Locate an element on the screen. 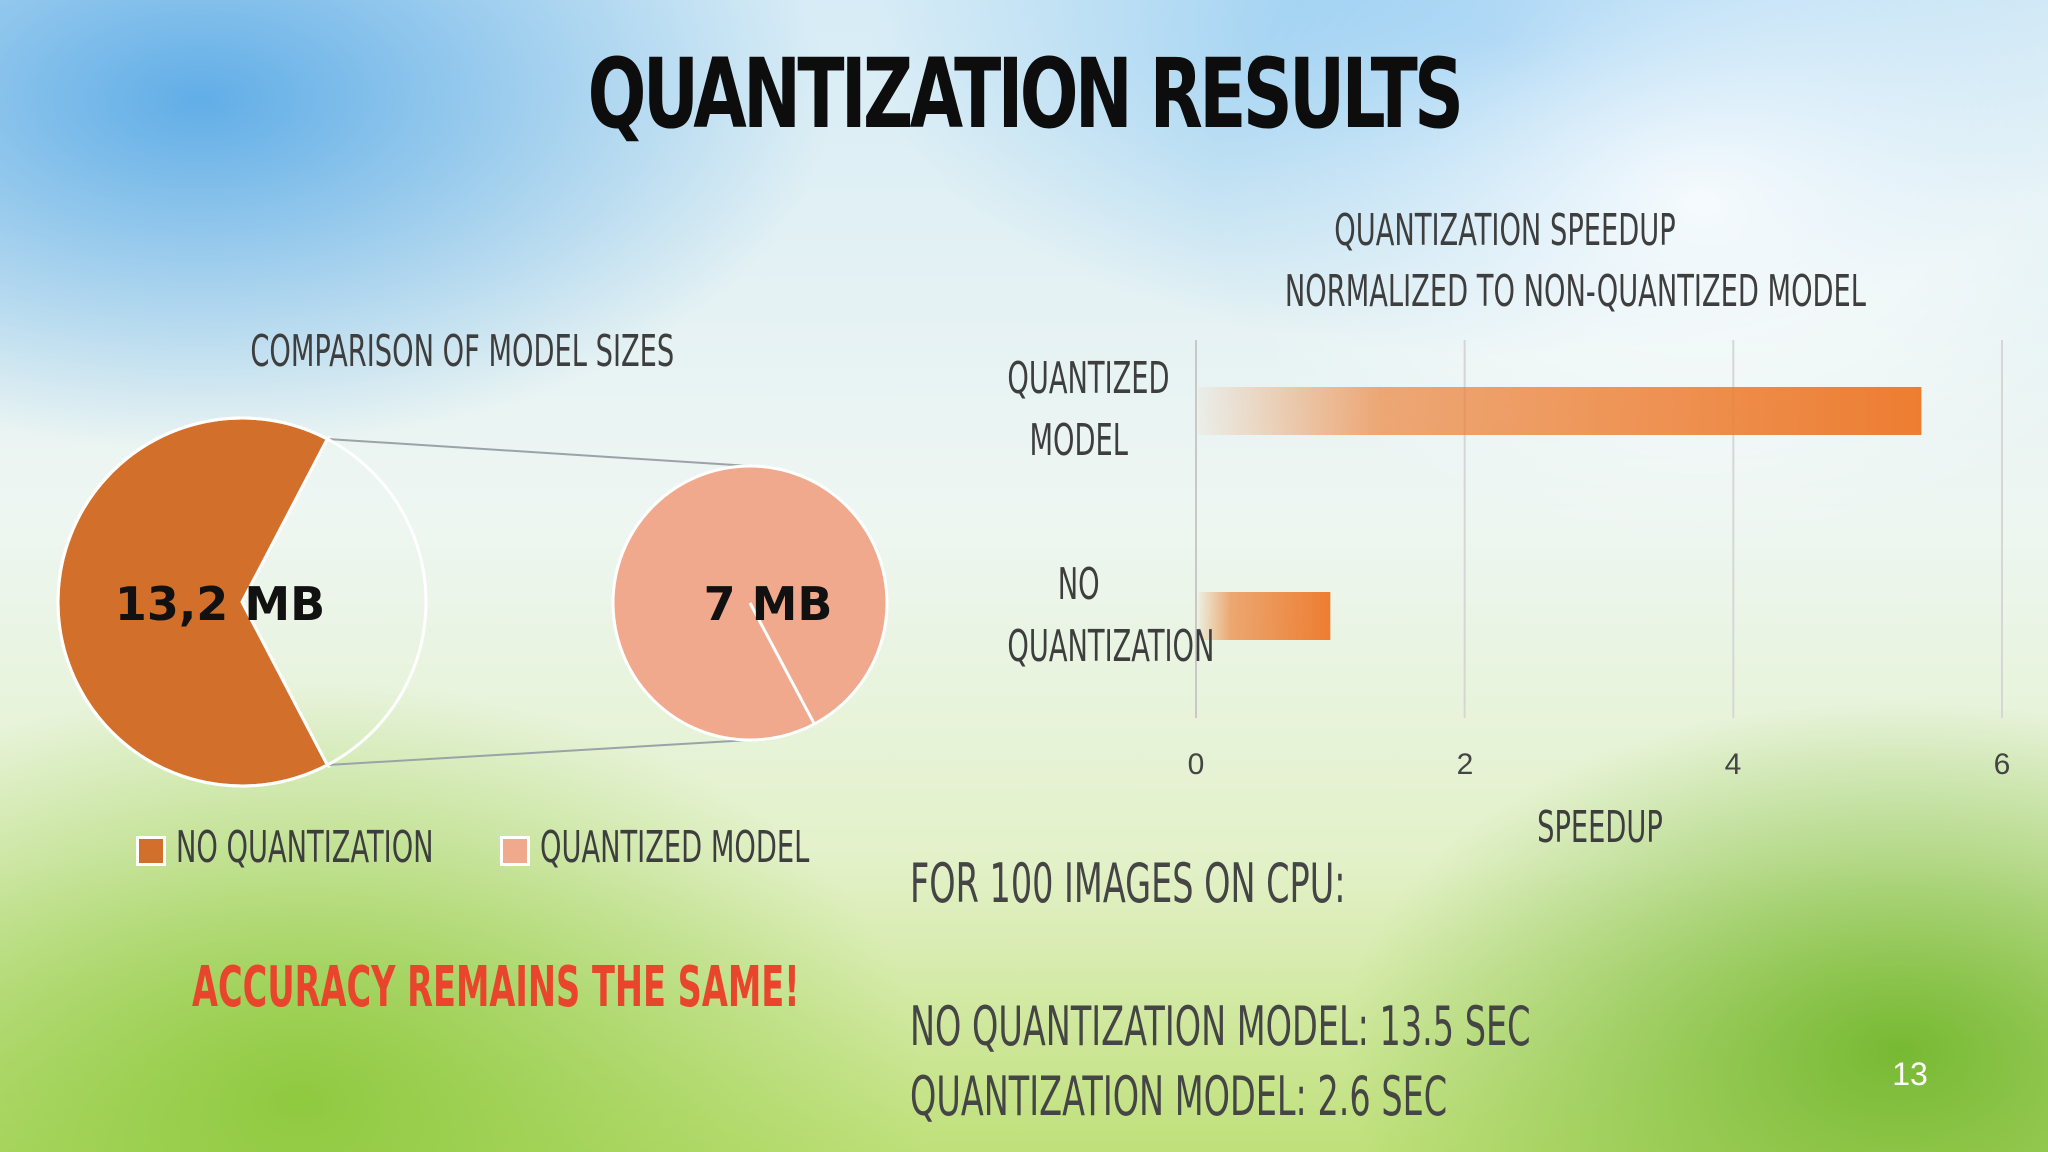 This screenshot has width=2048, height=1152. pie-connector-bottom is located at coordinates (539, 753).